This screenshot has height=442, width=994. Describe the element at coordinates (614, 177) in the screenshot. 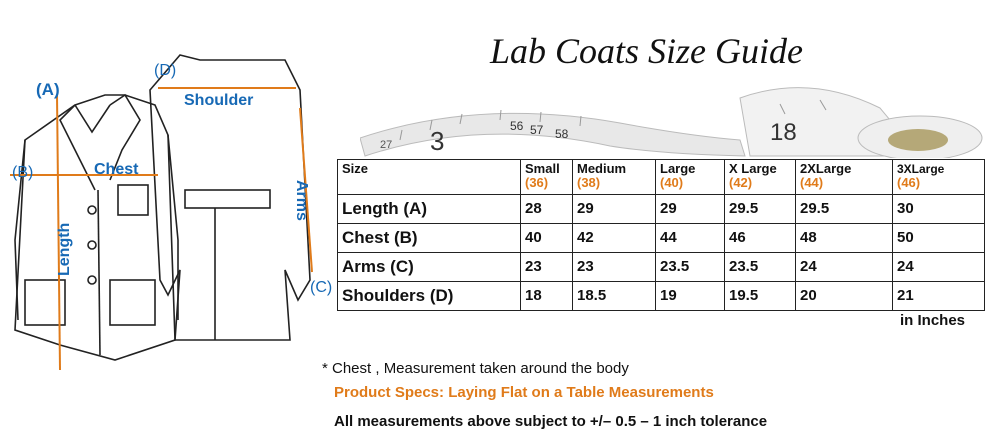

I see `header-cell: Medium (38)` at that location.